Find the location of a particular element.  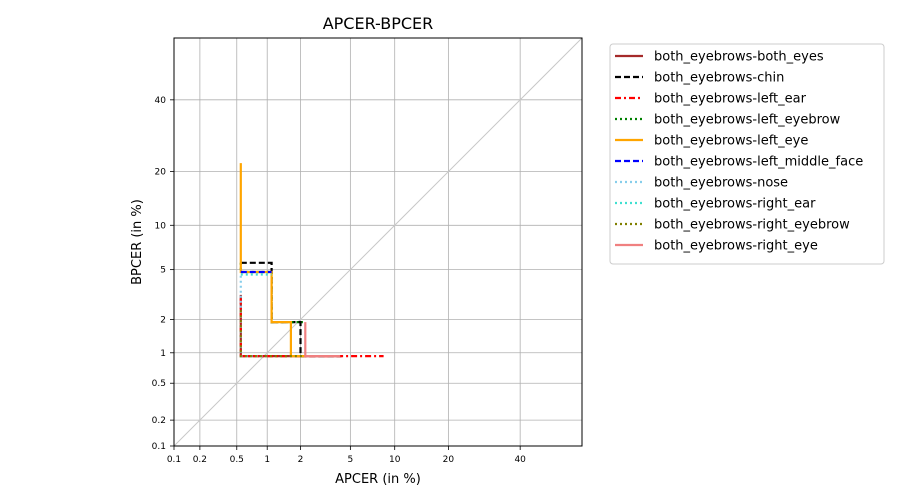

legend-label: both_eyebrows-left_eyebrow is located at coordinates (747, 120).